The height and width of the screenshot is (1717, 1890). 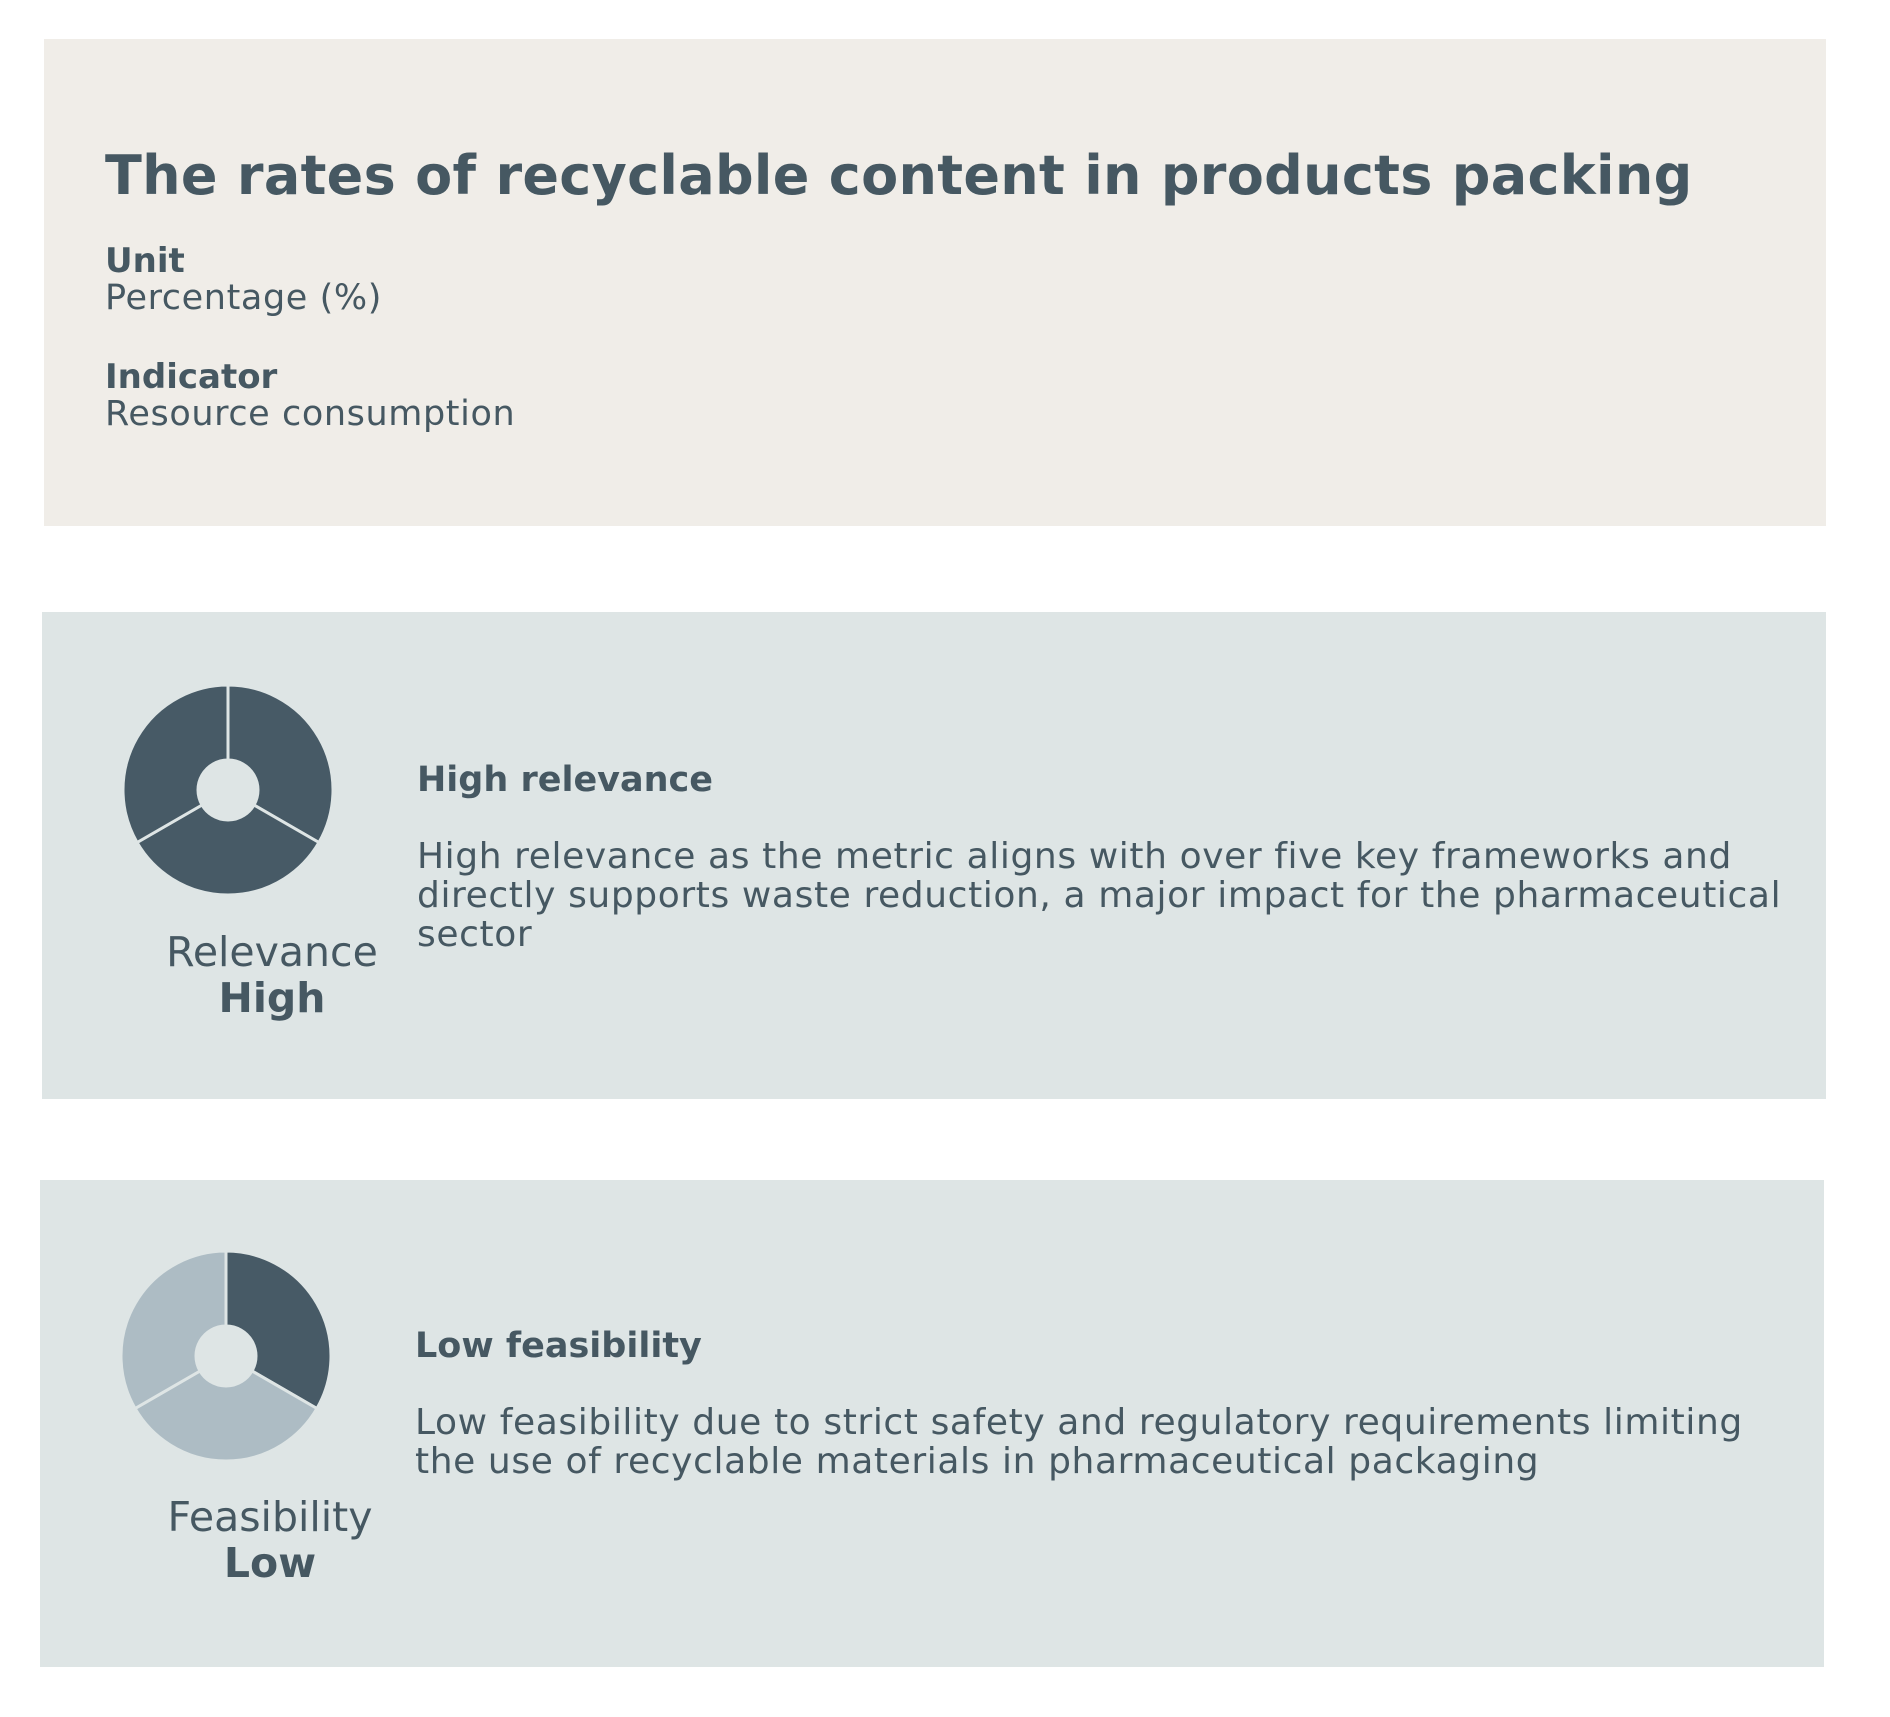 What do you see at coordinates (272, 952) in the screenshot?
I see `relevance-label: Relevance` at bounding box center [272, 952].